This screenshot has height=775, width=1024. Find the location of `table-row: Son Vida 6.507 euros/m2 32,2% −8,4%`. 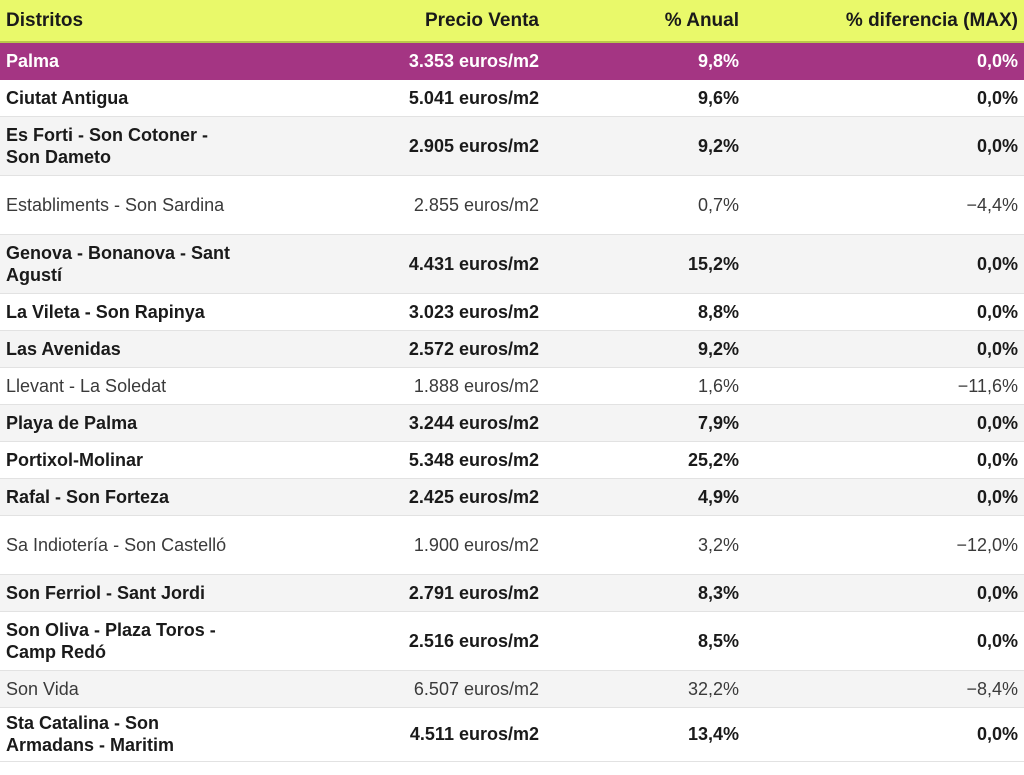

table-row: Son Vida 6.507 euros/m2 32,2% −8,4% is located at coordinates (512, 689).